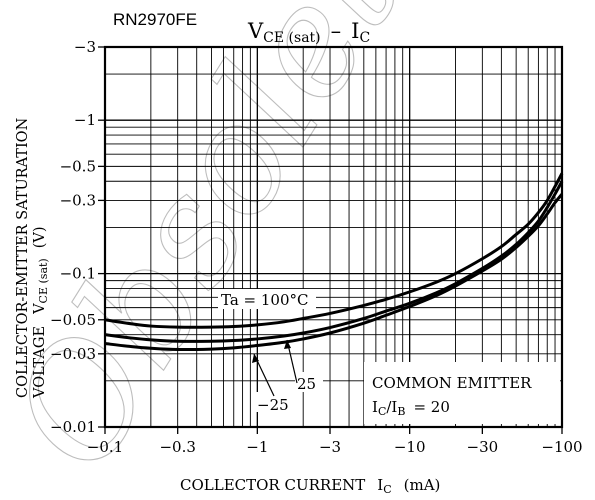 The width and height of the screenshot is (595, 500). I want to click on cond-sep: /I, so click(391, 407).